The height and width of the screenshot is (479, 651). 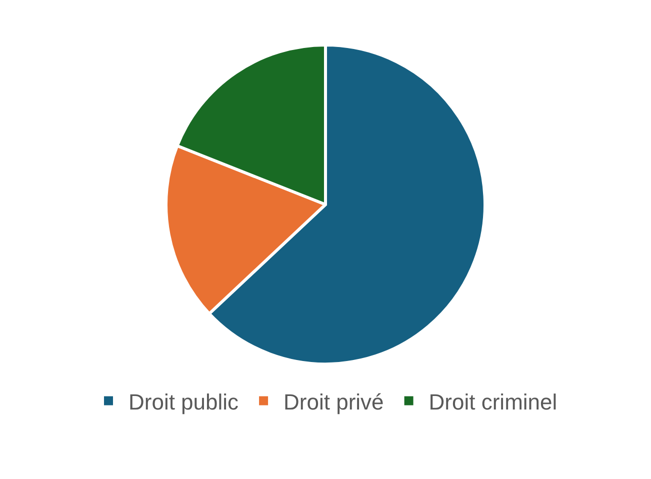 I want to click on legend-label: Droit public, so click(x=183, y=401).